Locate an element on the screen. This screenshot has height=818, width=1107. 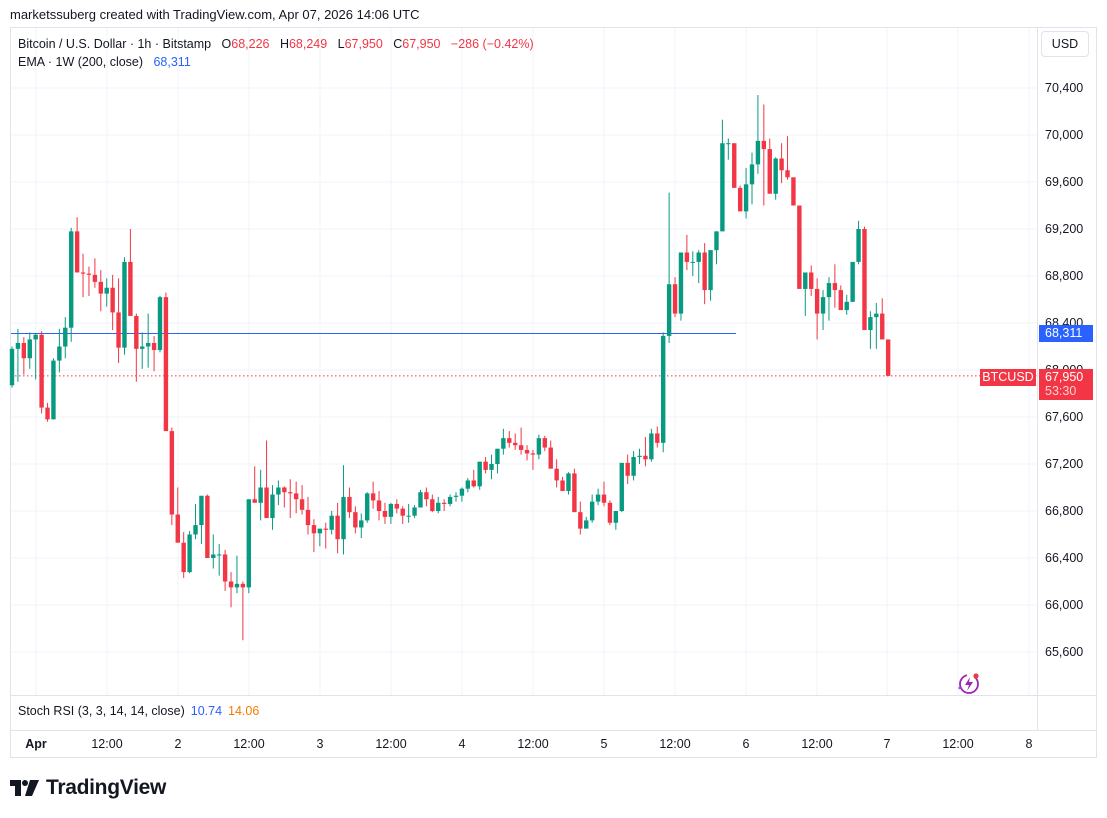
ema-value: 68,311 is located at coordinates (172, 62).